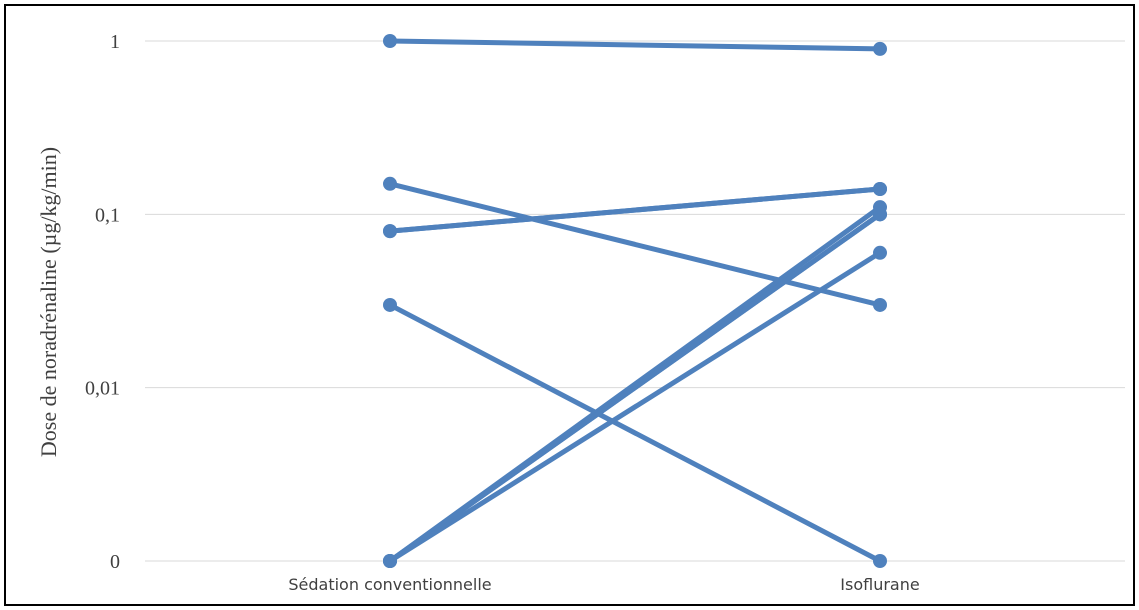  I want to click on y-tick-label: 0,01, so click(102, 389).